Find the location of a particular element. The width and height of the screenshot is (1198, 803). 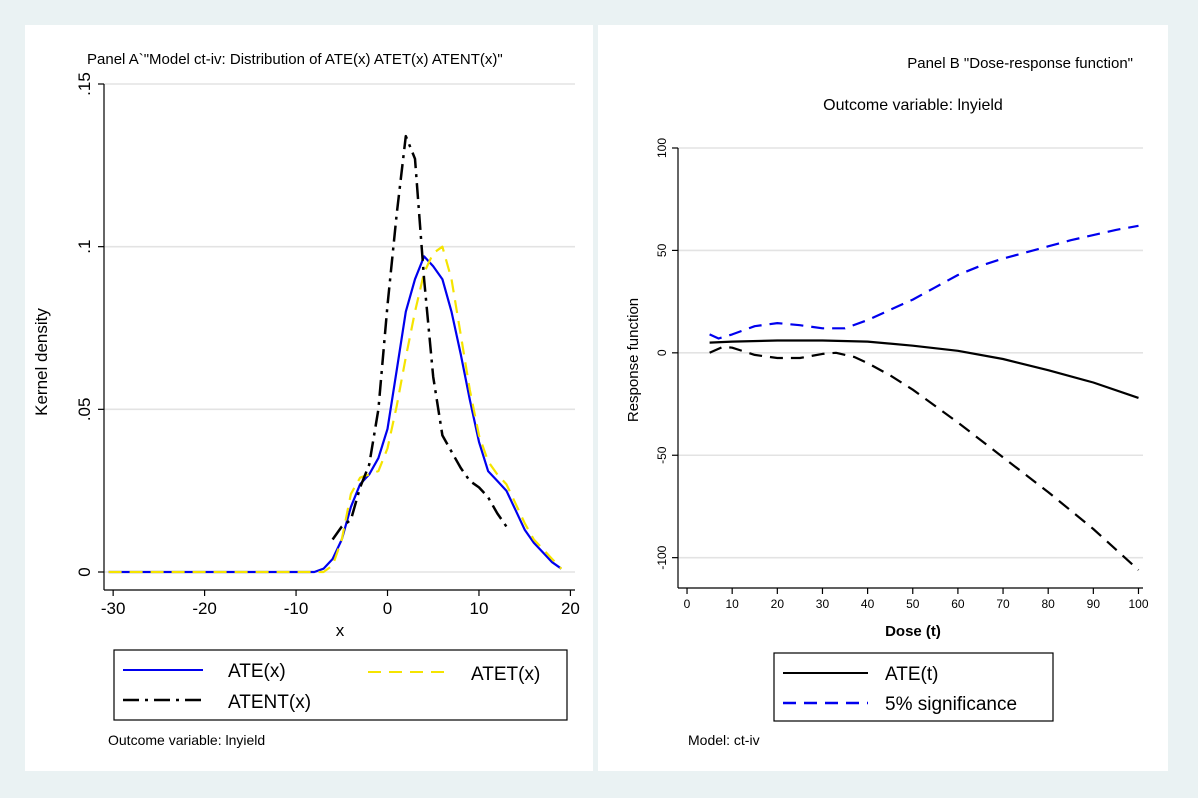

x-tick-label: 50 is located at coordinates (913, 604).